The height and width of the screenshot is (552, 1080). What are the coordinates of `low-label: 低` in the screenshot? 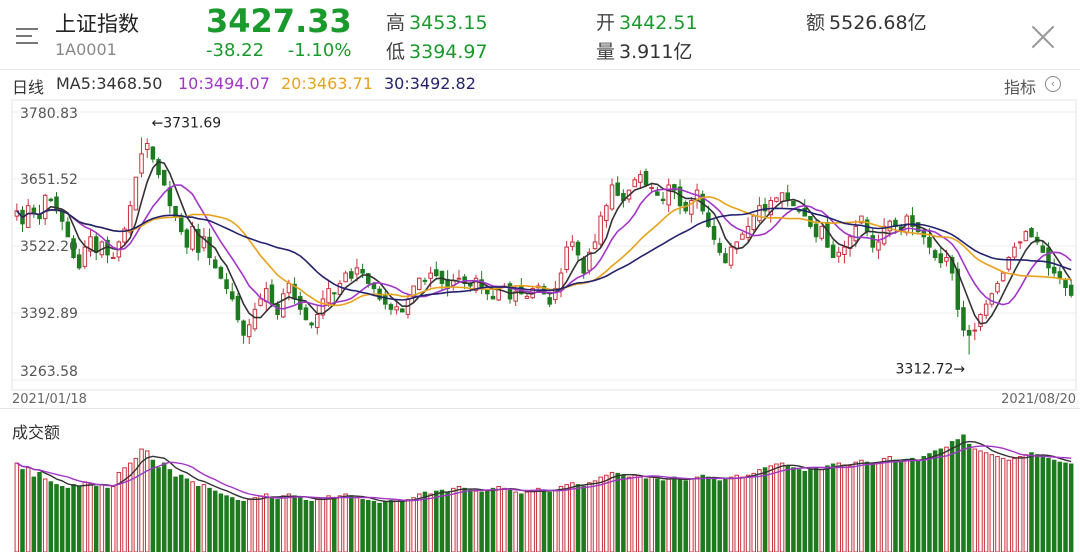 It's located at (396, 52).